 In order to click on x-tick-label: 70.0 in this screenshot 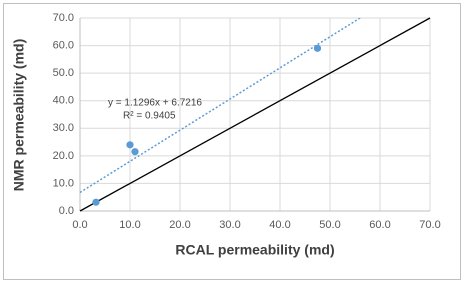, I will do `click(429, 225)`.